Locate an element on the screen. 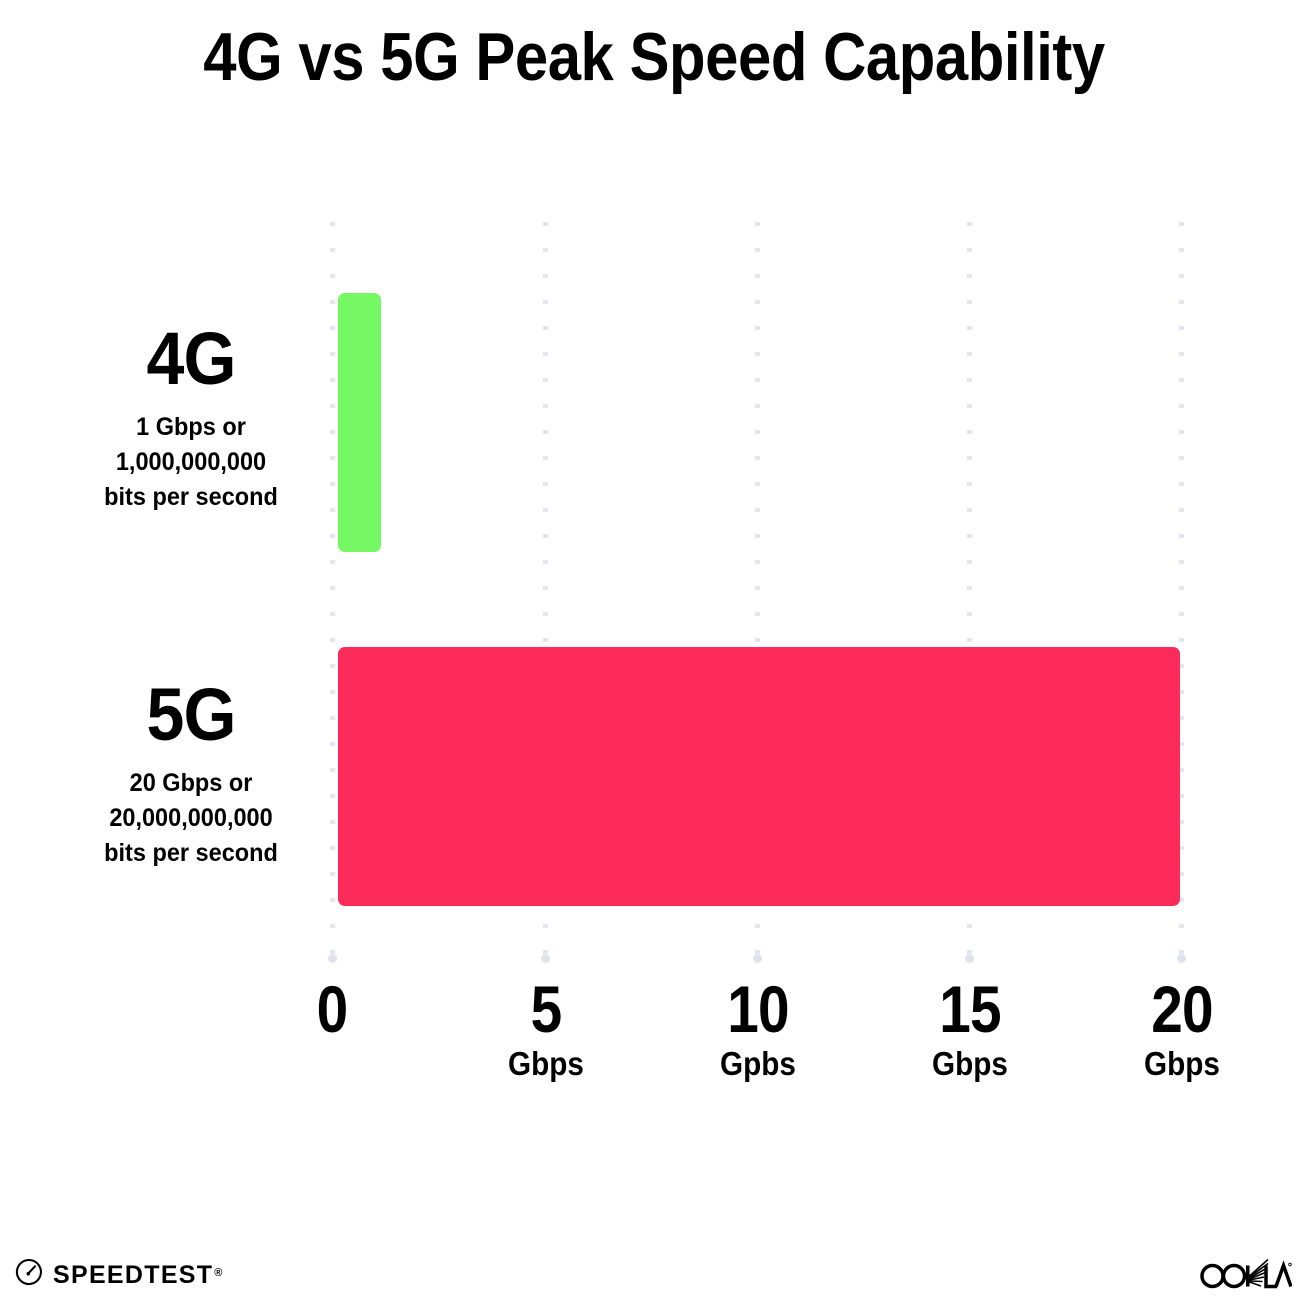 Image resolution: width=1308 pixels, height=1315 pixels. x-tick-15-unit: Gbps is located at coordinates (970, 1063).